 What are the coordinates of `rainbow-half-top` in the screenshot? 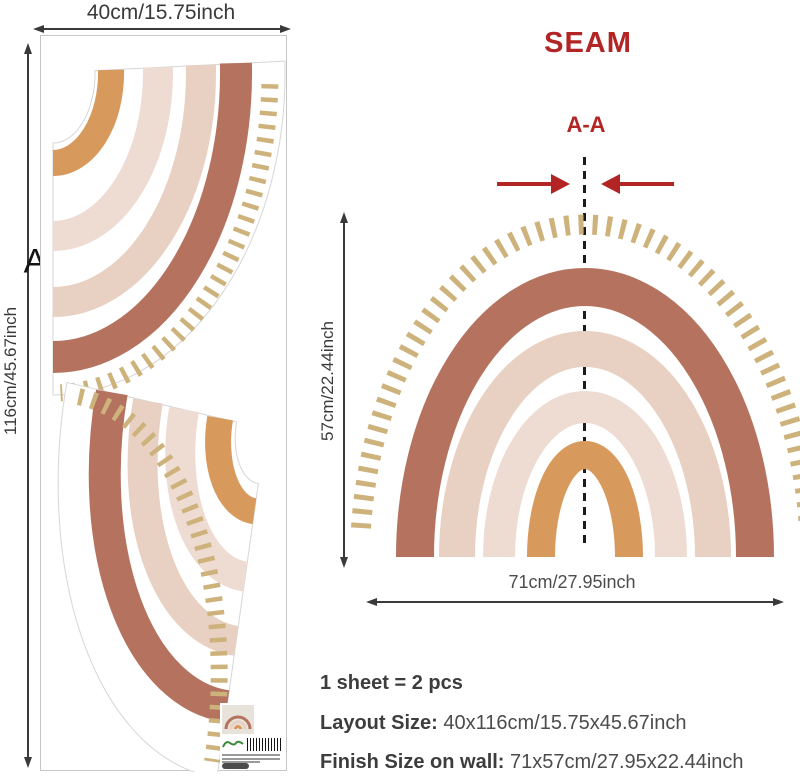 It's located at (169, 231).